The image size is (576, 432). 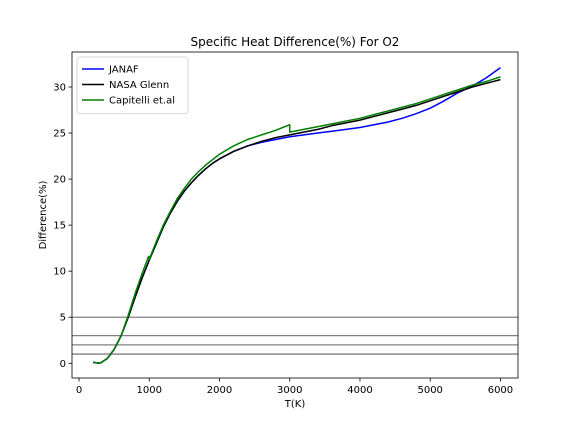 What do you see at coordinates (429, 390) in the screenshot?
I see `x-tick-label: 5000` at bounding box center [429, 390].